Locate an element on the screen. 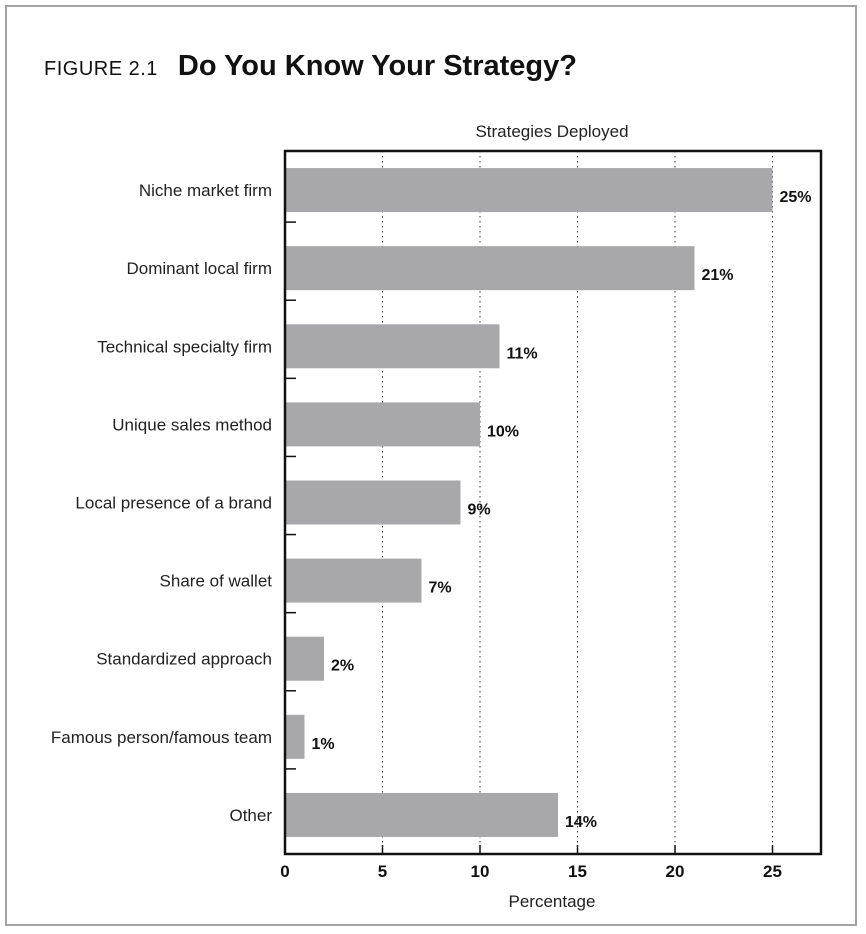  x-tick-label: 5 is located at coordinates (382, 871).